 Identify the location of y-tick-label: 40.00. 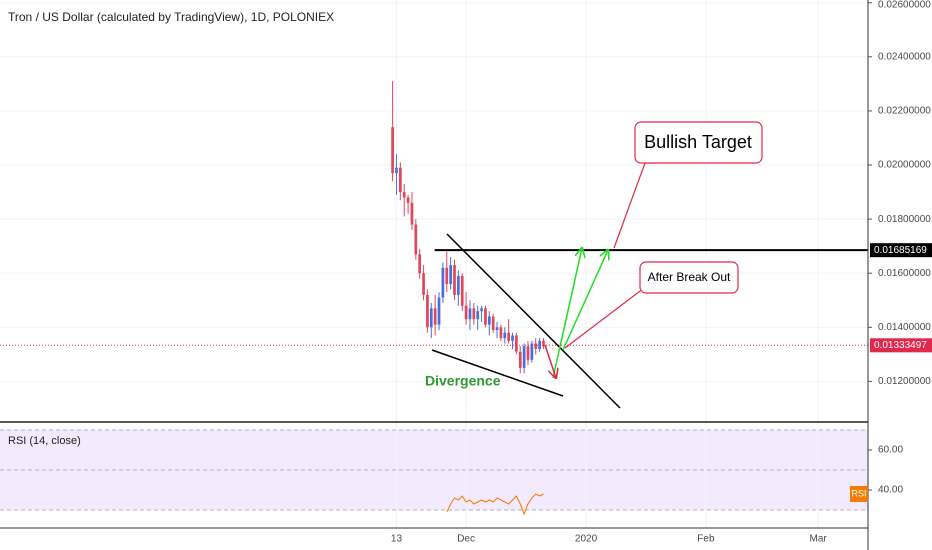
(890, 490).